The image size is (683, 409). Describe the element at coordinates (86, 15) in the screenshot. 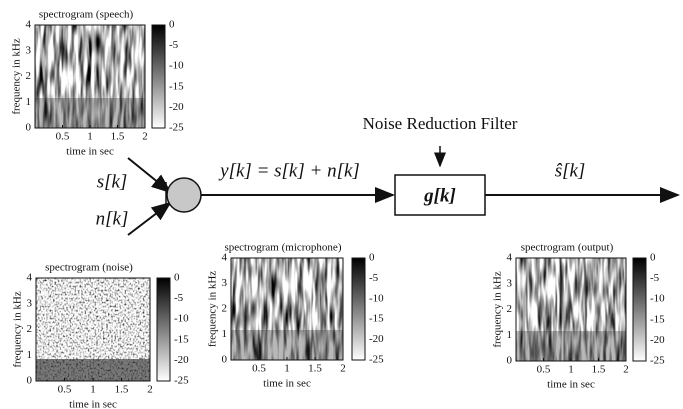

I see `panel-title: spectrogram (speech)` at that location.